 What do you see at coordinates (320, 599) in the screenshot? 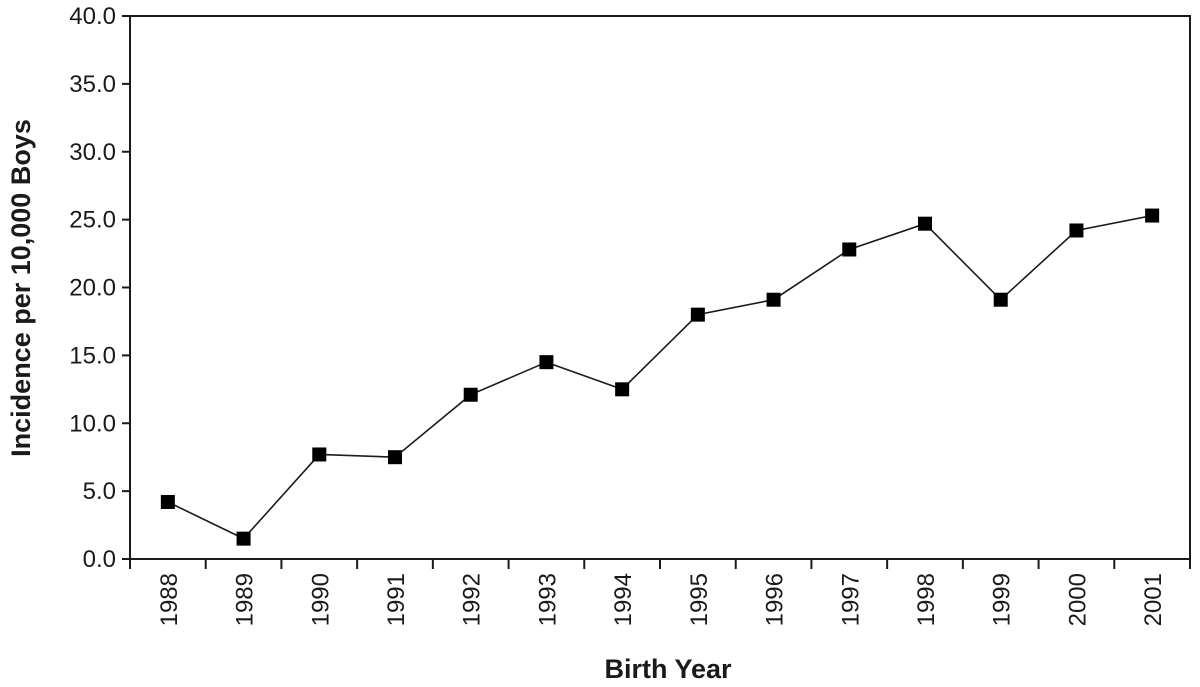
I see `x-tick-label: 1990` at bounding box center [320, 599].